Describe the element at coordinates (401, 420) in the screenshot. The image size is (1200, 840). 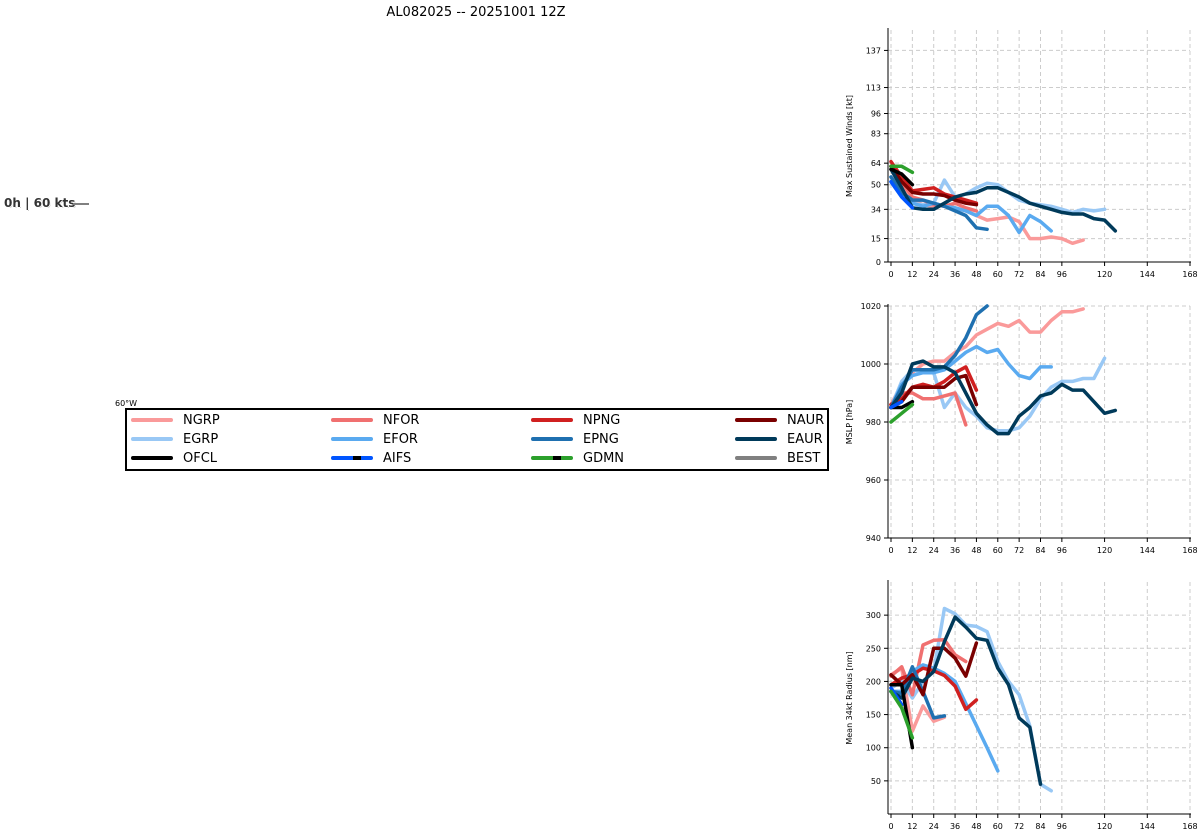
I see `legend-label: NFOR` at that location.